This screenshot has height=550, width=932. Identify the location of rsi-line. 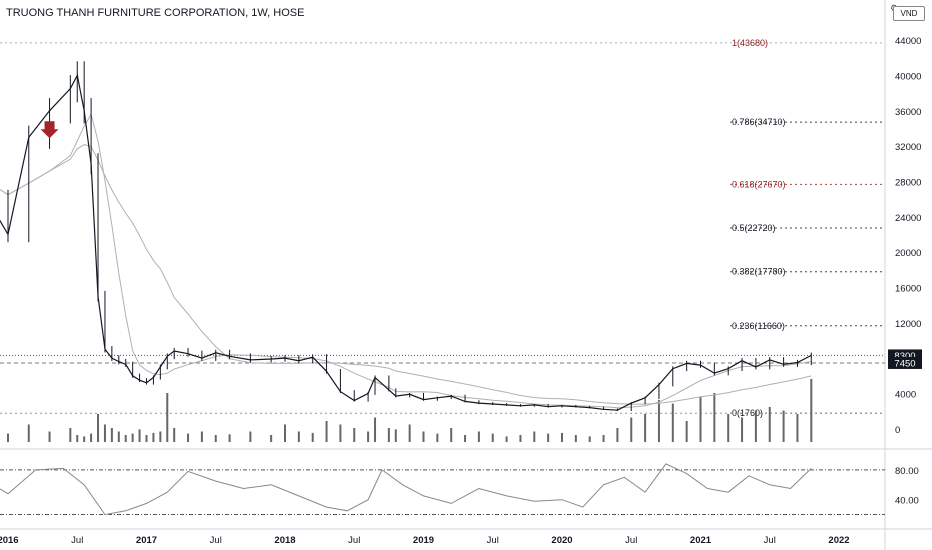
(406, 489).